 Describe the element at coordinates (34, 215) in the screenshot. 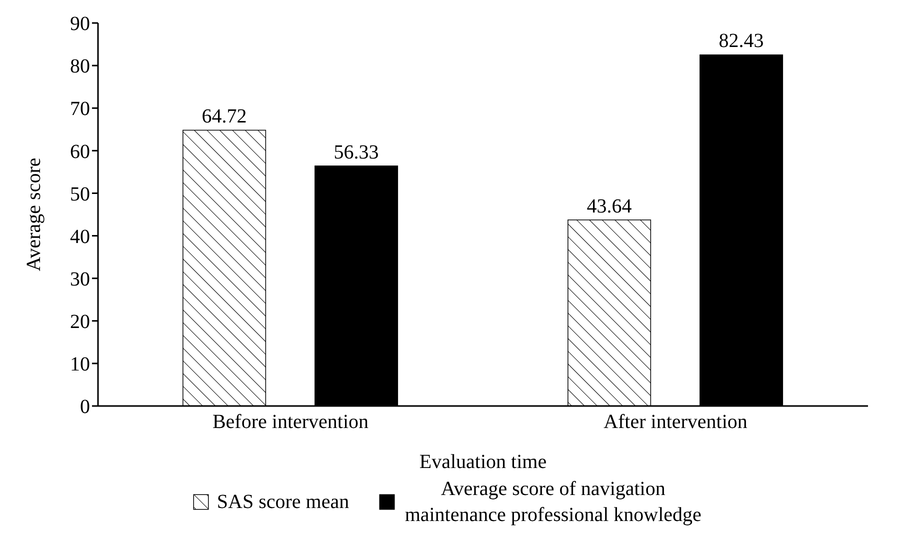

I see `y-axis-title: Average score` at that location.